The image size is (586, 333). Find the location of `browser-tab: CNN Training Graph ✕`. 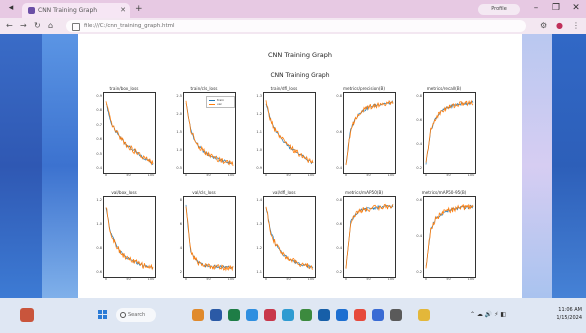

browser-tab: CNN Training Graph ✕ is located at coordinates (76, 10).